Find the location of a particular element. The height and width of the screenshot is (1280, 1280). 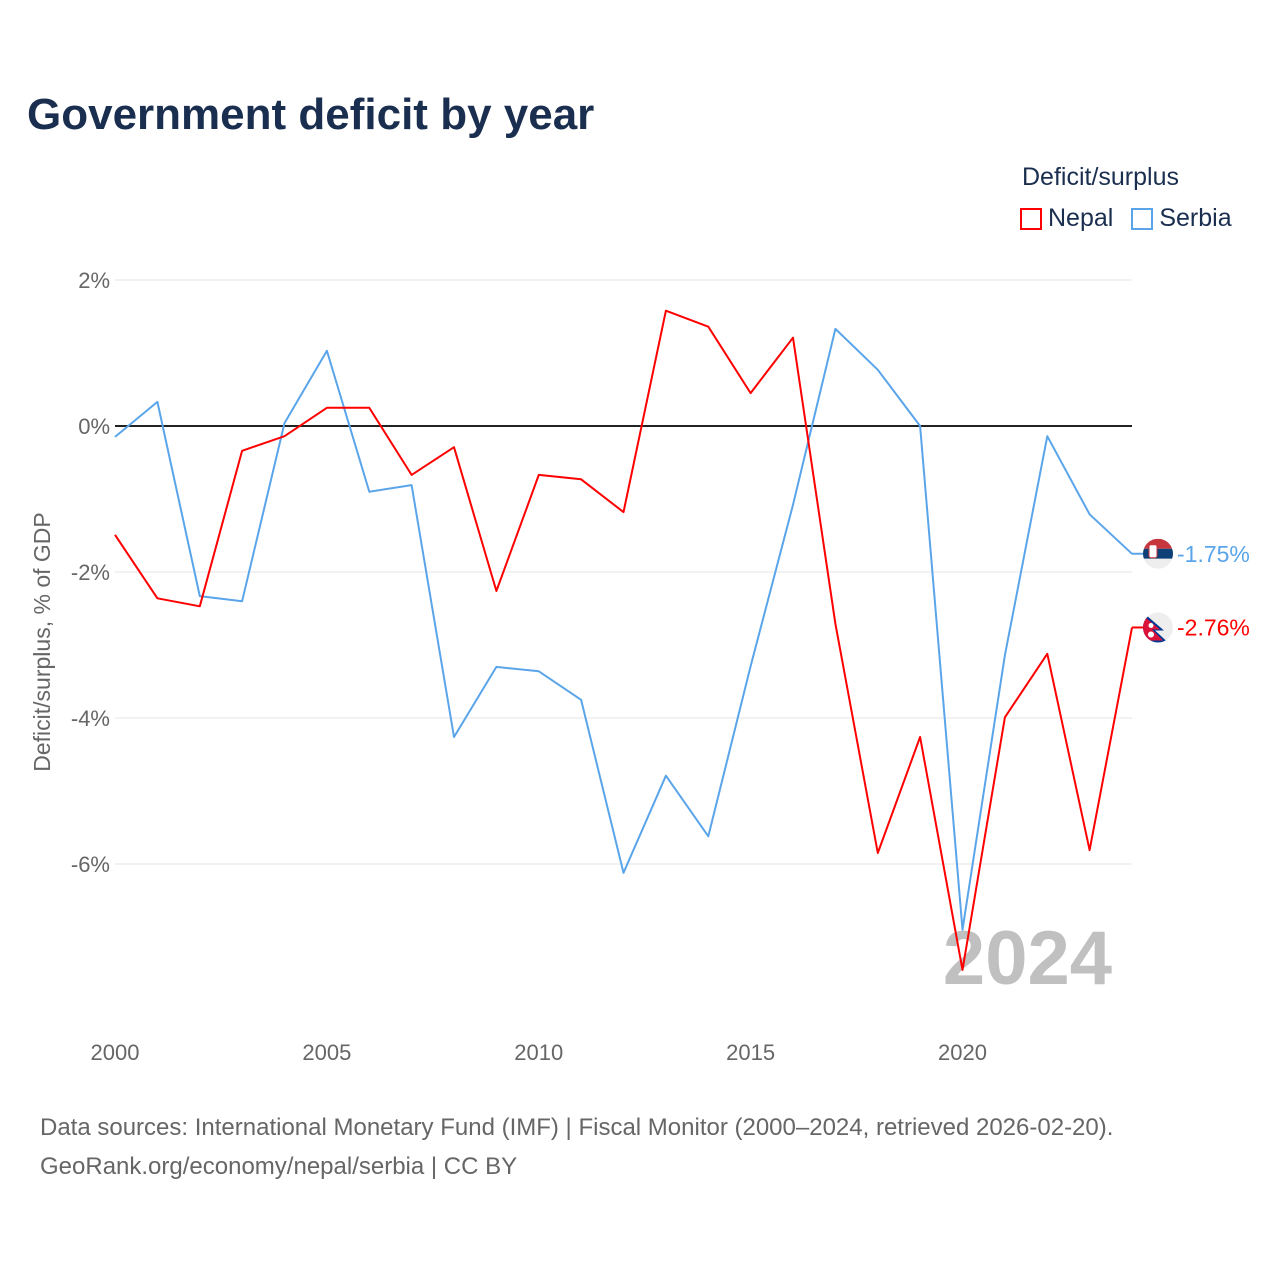

watermark-year: 2024 is located at coordinates (1027, 958).